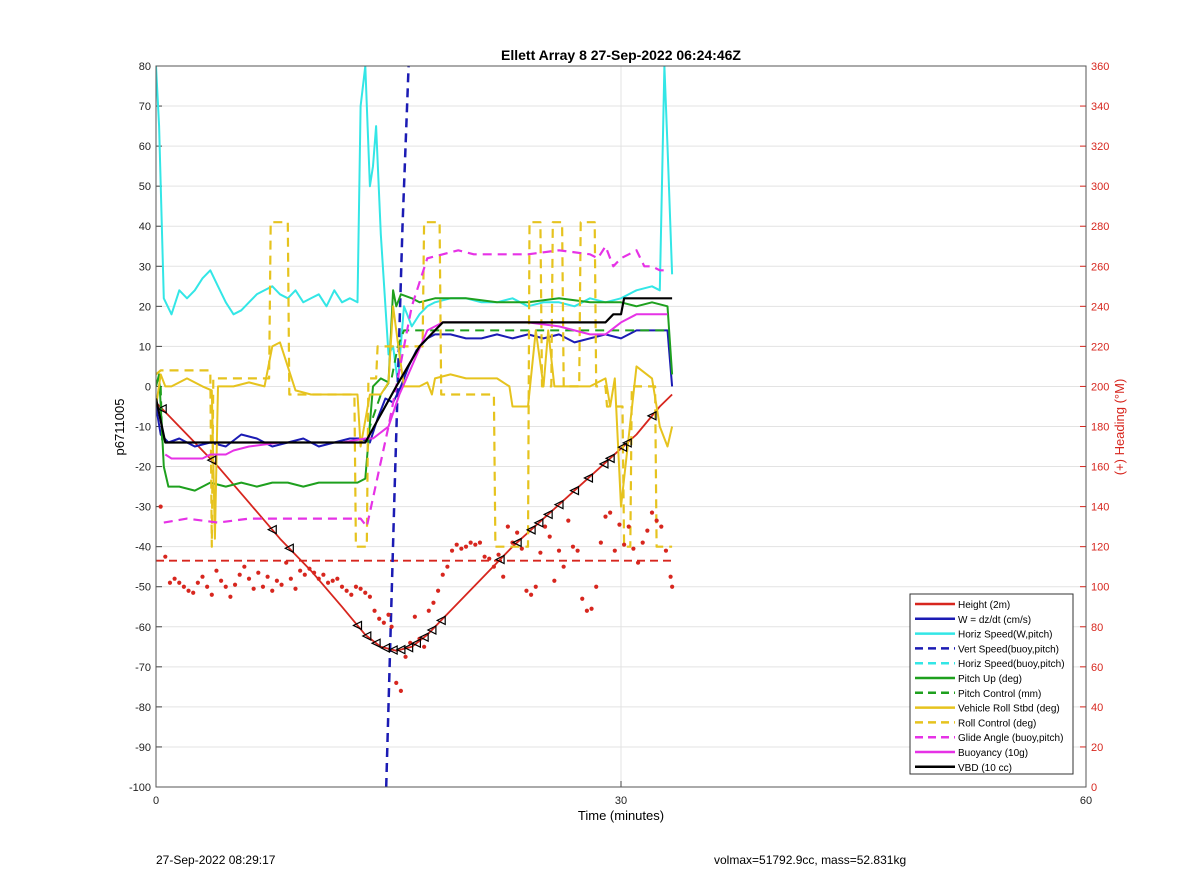  Describe the element at coordinates (1010, 738) in the screenshot. I see `legend-entry: Glide Angle (buoy,pitch)` at that location.